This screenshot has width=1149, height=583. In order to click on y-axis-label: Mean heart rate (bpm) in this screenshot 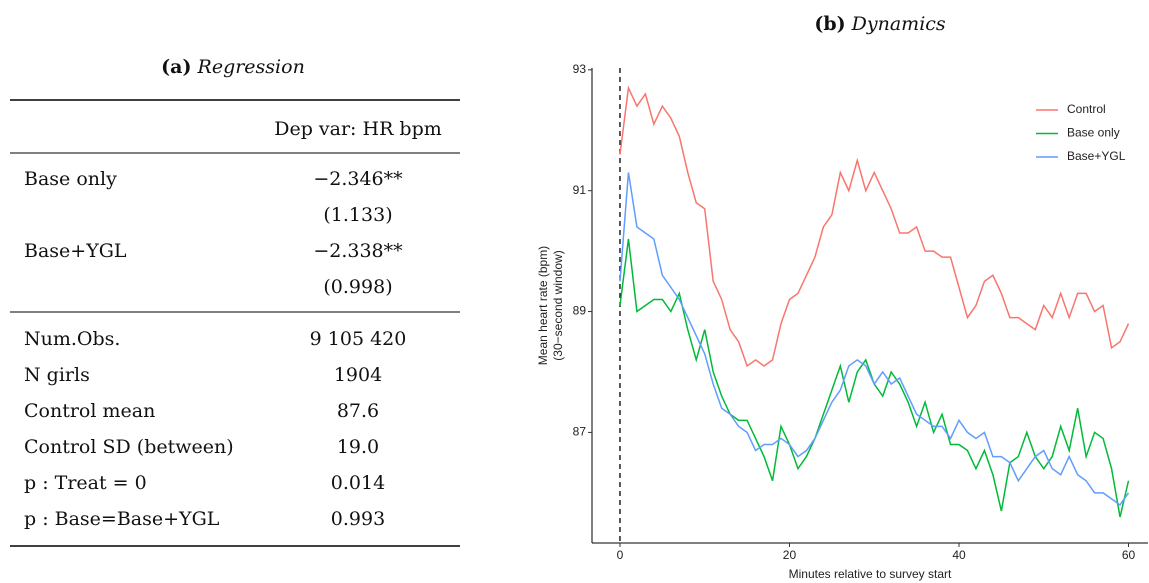, I will do `click(543, 305)`.